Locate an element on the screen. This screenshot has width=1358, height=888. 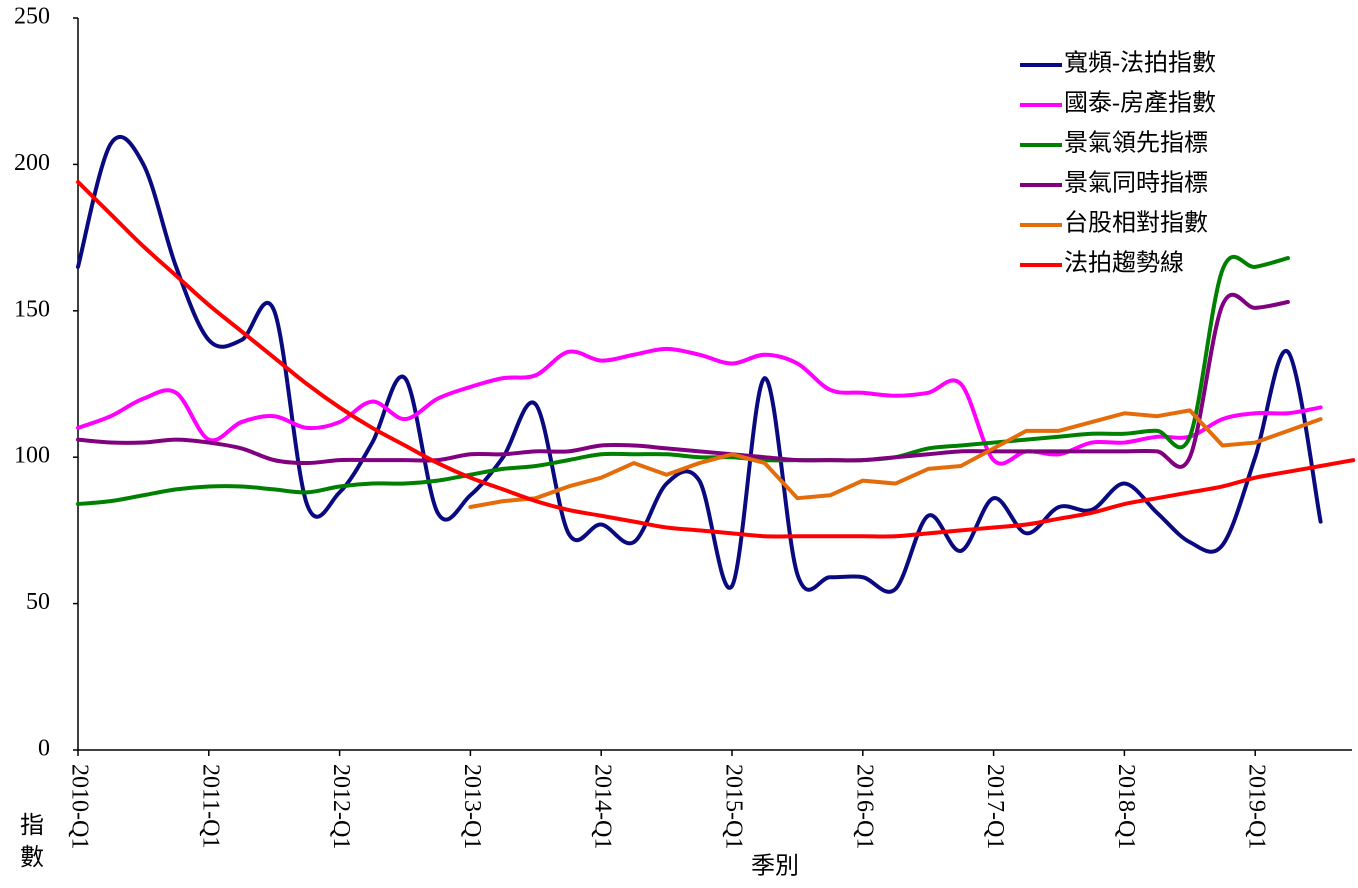
legend-label: 台股相對指數 is located at coordinates (1136, 223).